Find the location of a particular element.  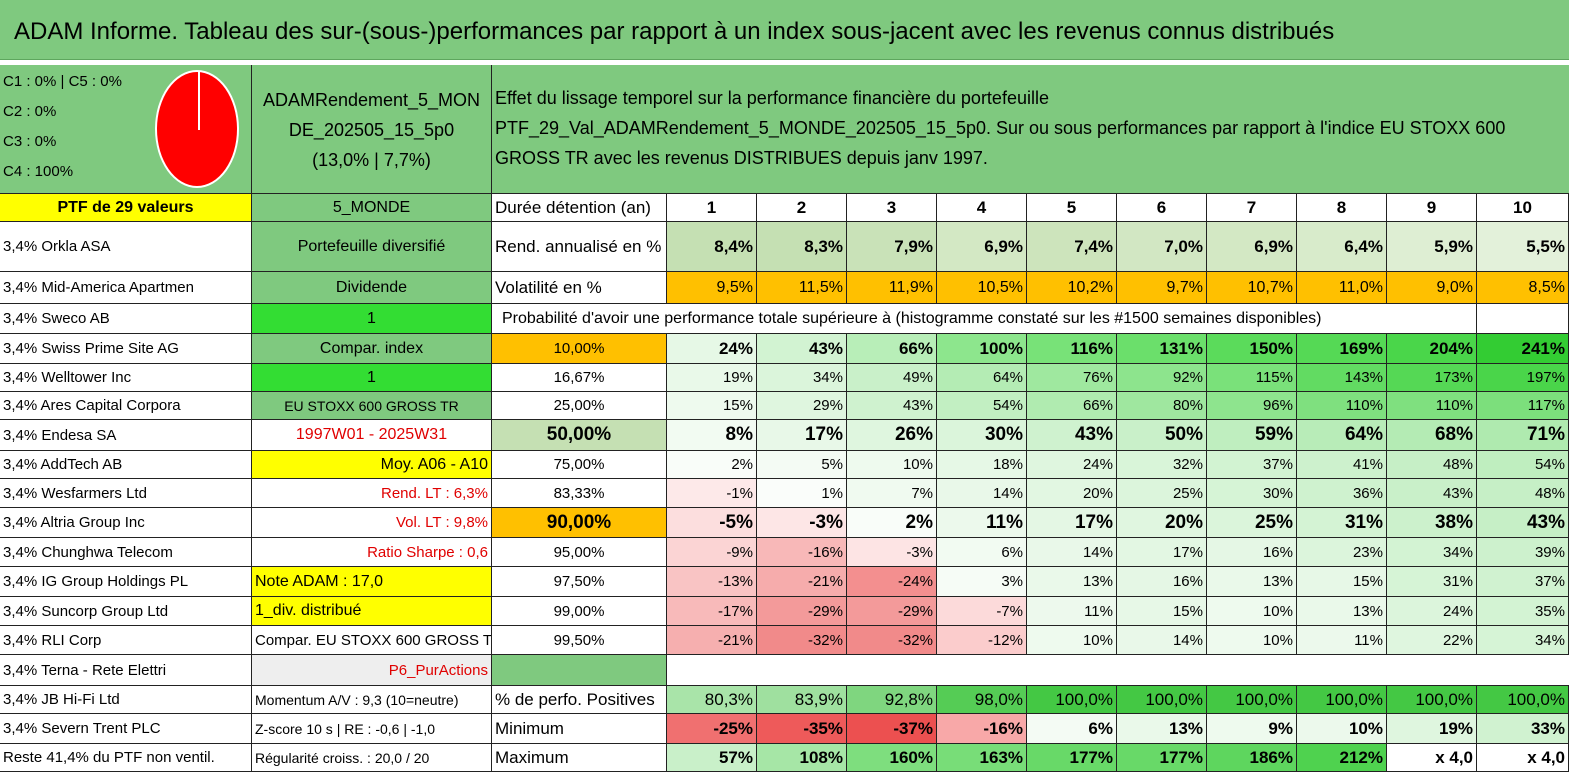

probability-cell: 48% is located at coordinates (1432, 465).